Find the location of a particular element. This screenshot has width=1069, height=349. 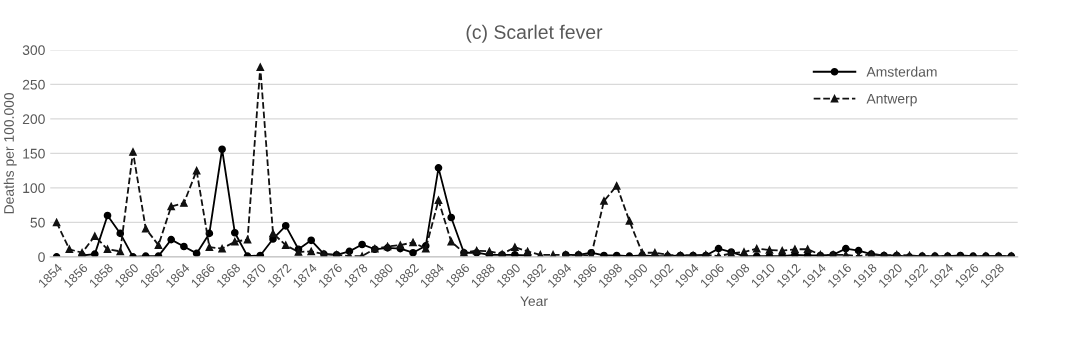

y-tick-label: 200 is located at coordinates (33, 119).